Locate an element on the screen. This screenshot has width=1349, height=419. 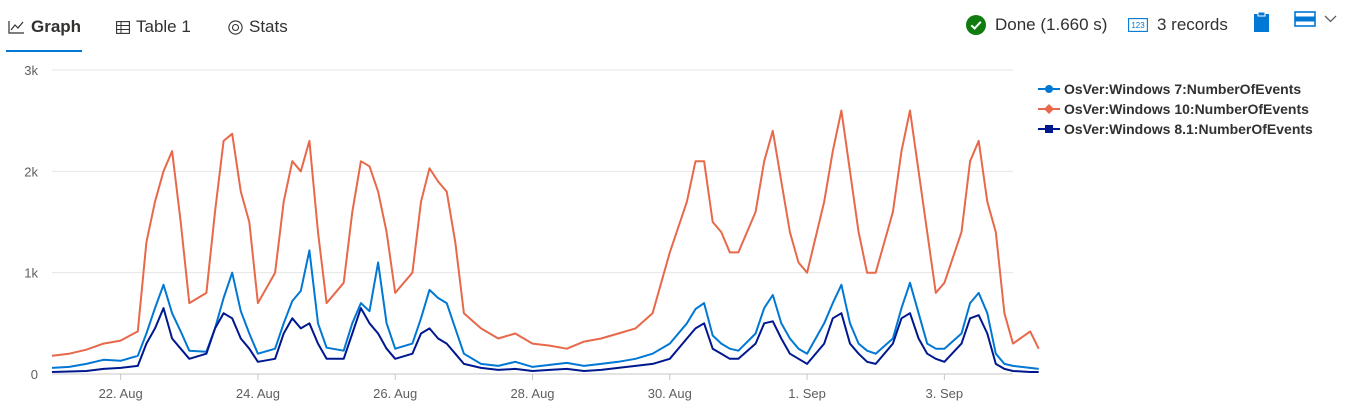
legend-item-windows-7: OsVer:Windows 7:NumberOfEvents is located at coordinates (1175, 89).